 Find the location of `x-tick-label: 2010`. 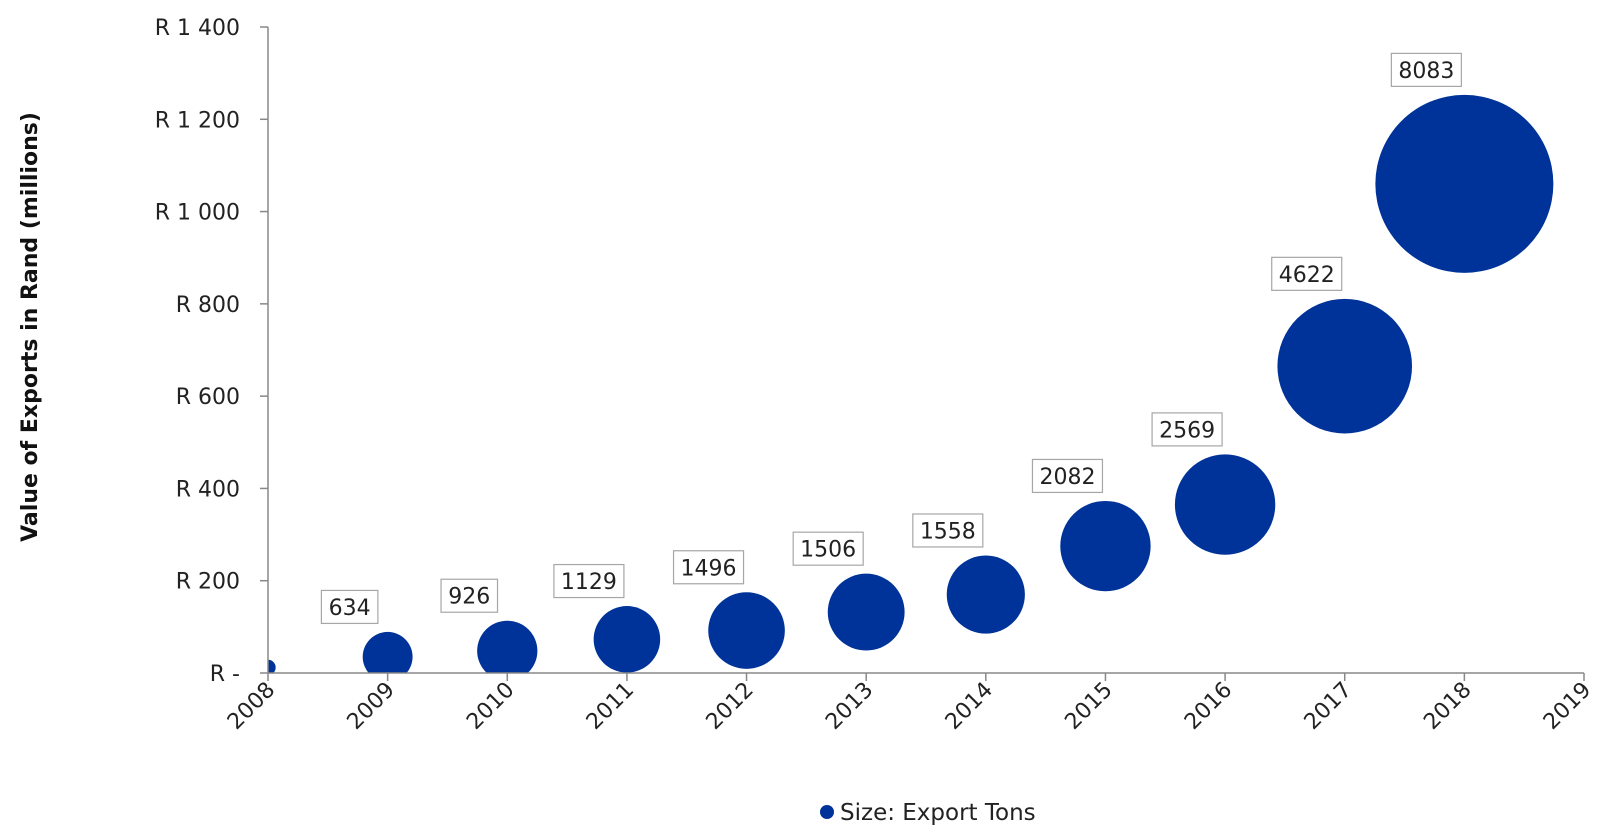

x-tick-label: 2010 is located at coordinates (490, 706).